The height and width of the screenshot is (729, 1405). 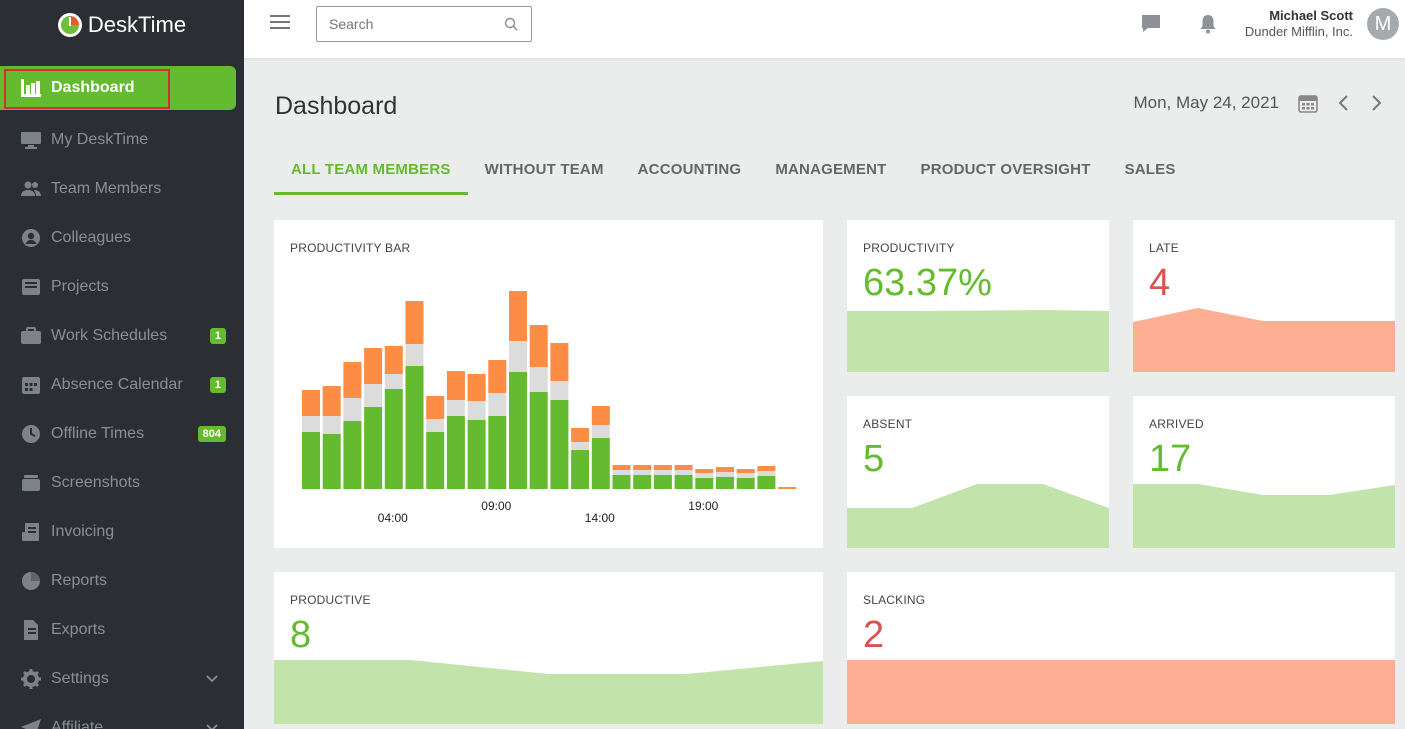 What do you see at coordinates (1264, 296) in the screenshot?
I see `late-card: LATE 4` at bounding box center [1264, 296].